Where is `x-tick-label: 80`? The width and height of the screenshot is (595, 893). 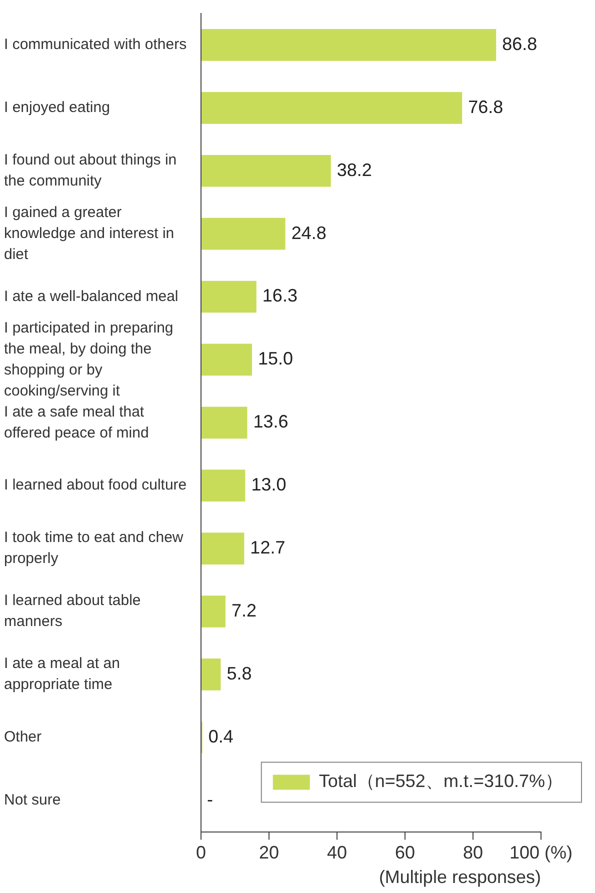
x-tick-label: 80 is located at coordinates (473, 852).